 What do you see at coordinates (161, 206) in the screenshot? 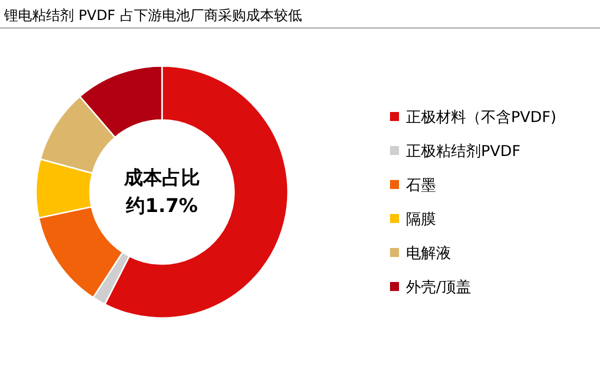
I see `text: 约1.7%` at bounding box center [161, 206].